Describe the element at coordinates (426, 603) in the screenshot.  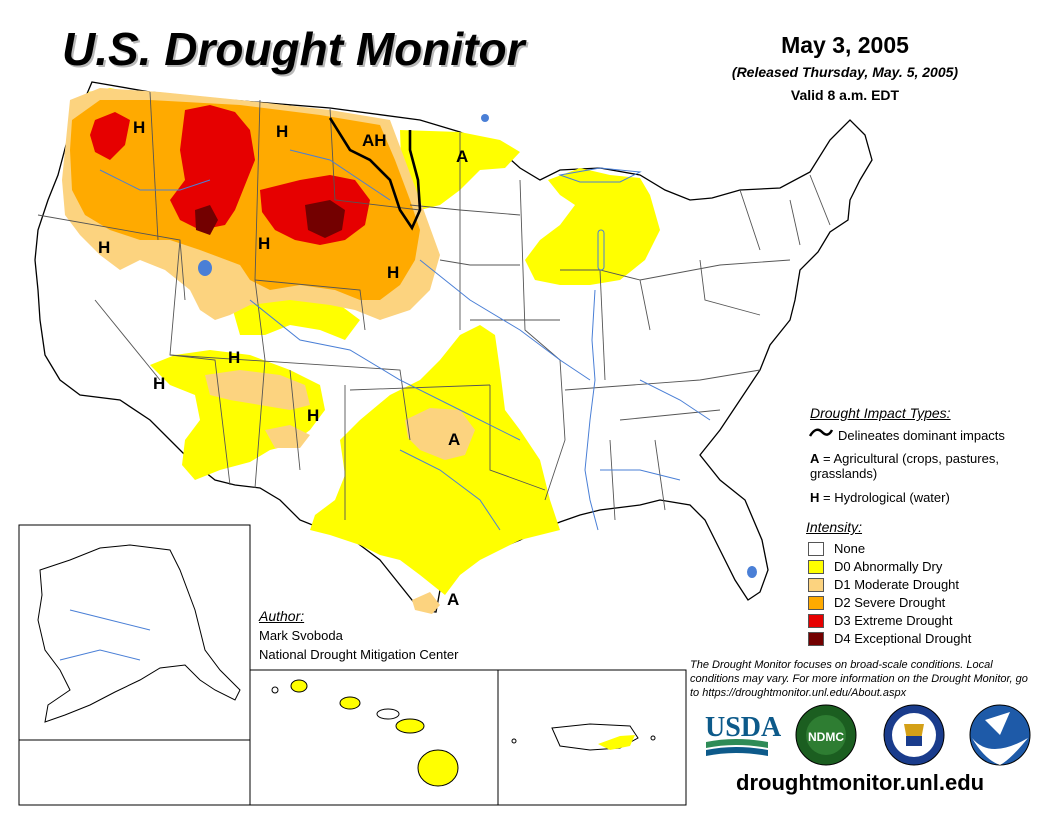
I see `d1-south-tx` at that location.